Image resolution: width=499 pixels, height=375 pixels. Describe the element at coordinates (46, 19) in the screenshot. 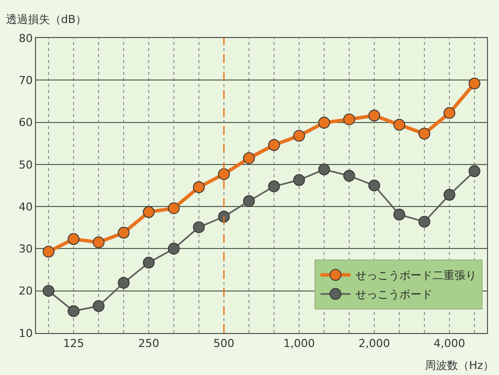

I see `y-axis-title: 透過損失（dB）` at that location.